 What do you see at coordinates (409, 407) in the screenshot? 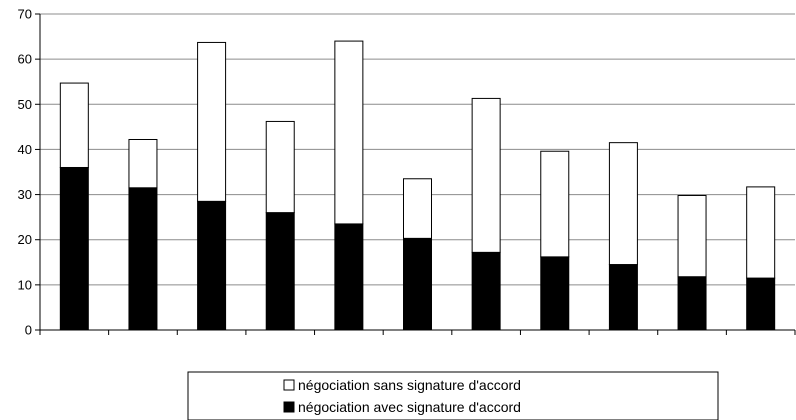
I see `legend-label-avec: négociation avec signature d'accord` at bounding box center [409, 407].